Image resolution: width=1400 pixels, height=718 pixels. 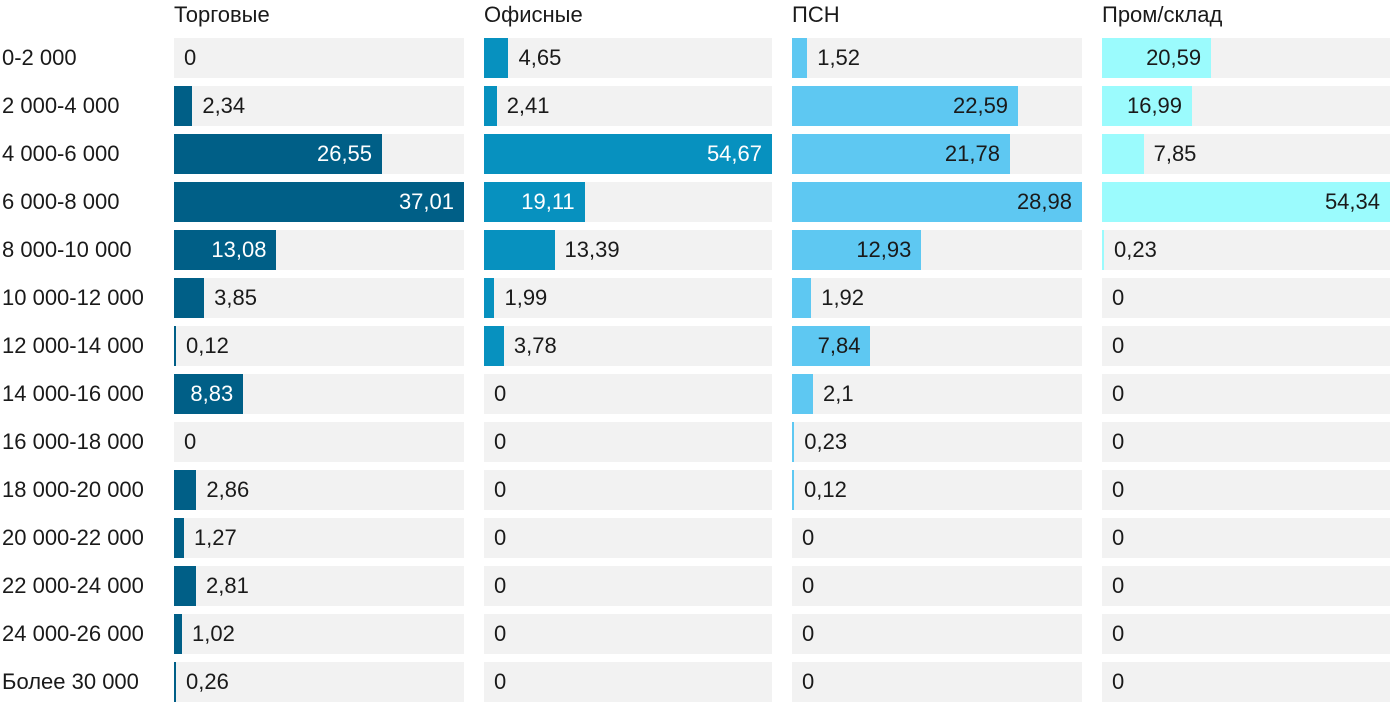 I want to click on data-label: 12,93, so click(x=884, y=249).